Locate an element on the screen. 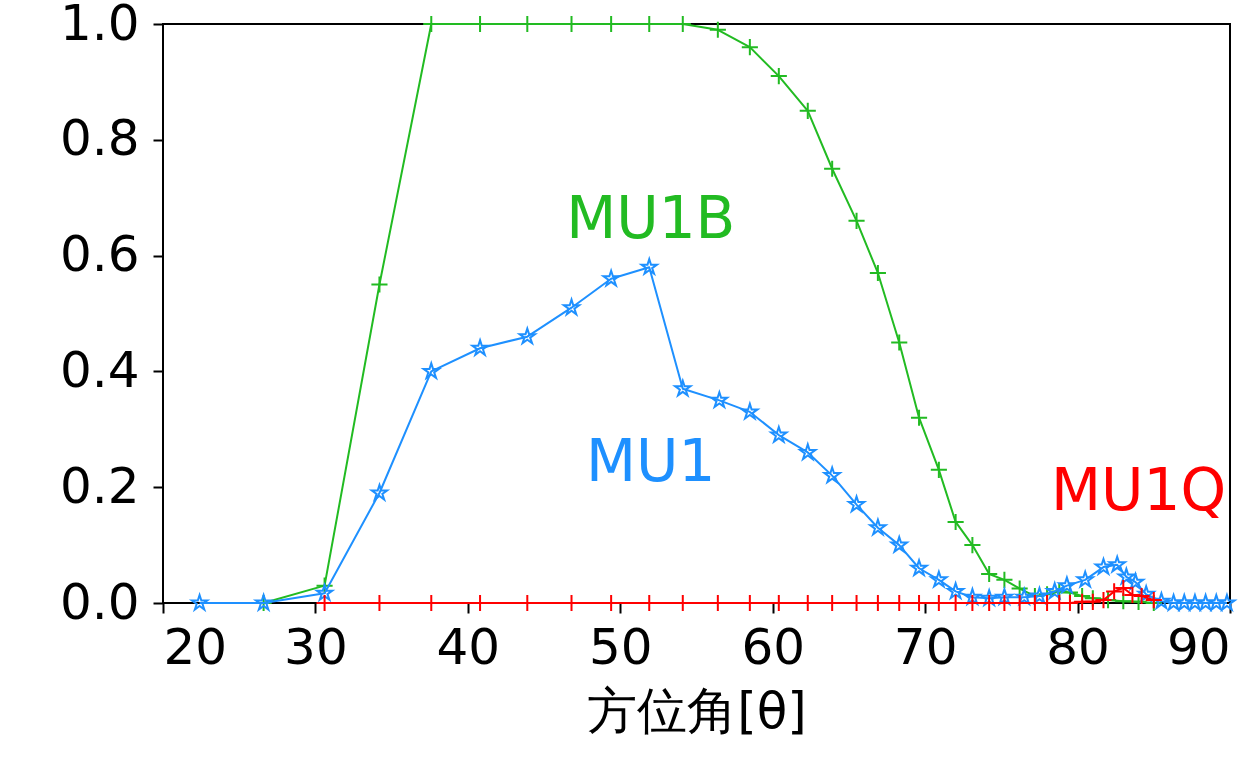  x-tick-label: 50 is located at coordinates (620, 646).